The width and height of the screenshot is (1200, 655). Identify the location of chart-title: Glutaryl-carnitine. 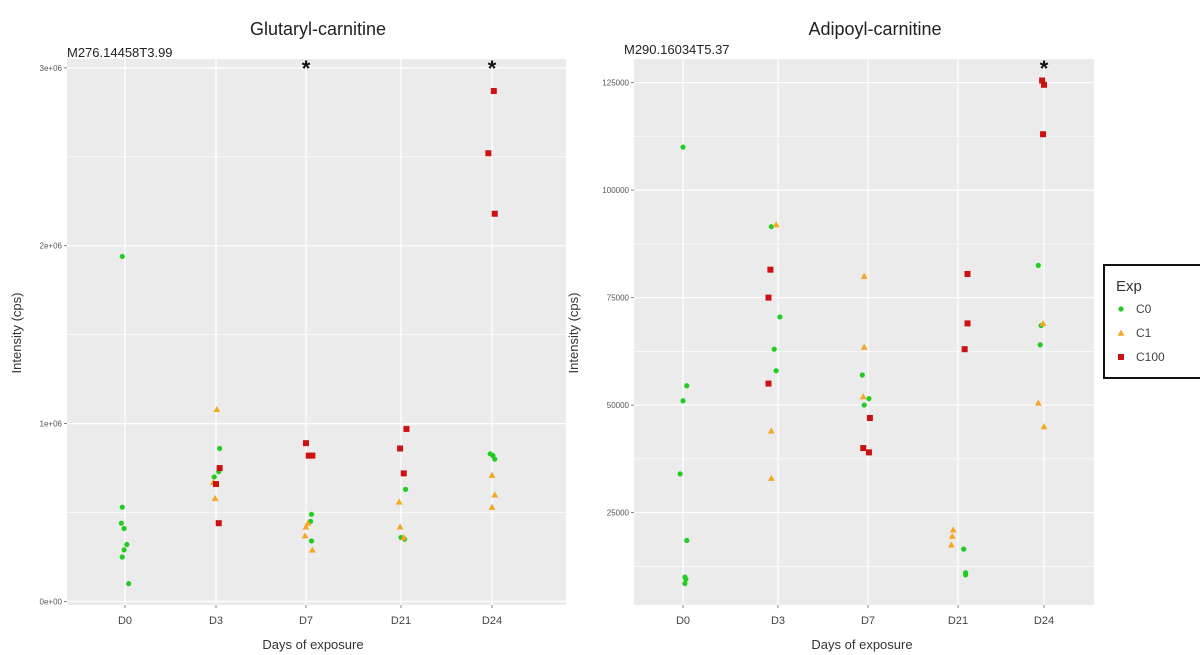
(318, 29).